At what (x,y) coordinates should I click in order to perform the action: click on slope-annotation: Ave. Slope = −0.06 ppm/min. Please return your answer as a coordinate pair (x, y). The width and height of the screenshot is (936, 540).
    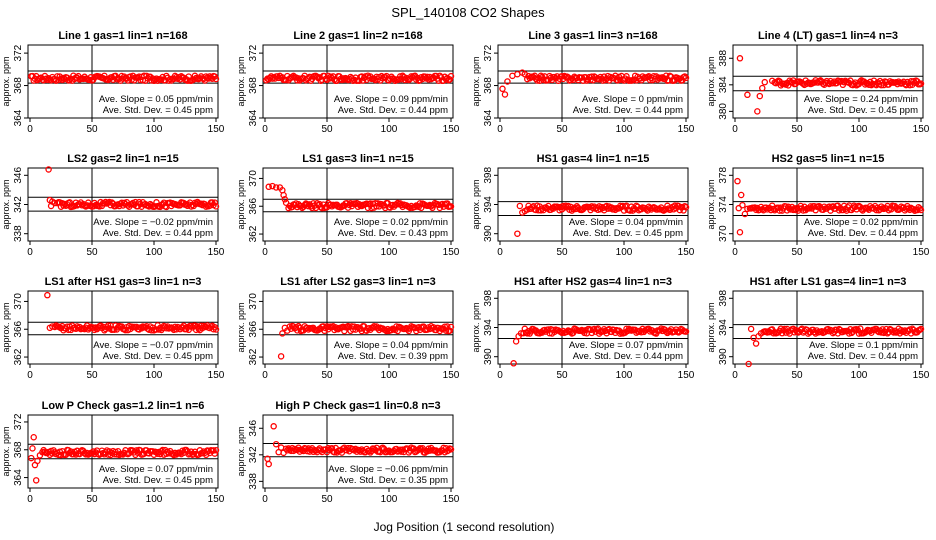
    Looking at the image, I should click on (388, 469).